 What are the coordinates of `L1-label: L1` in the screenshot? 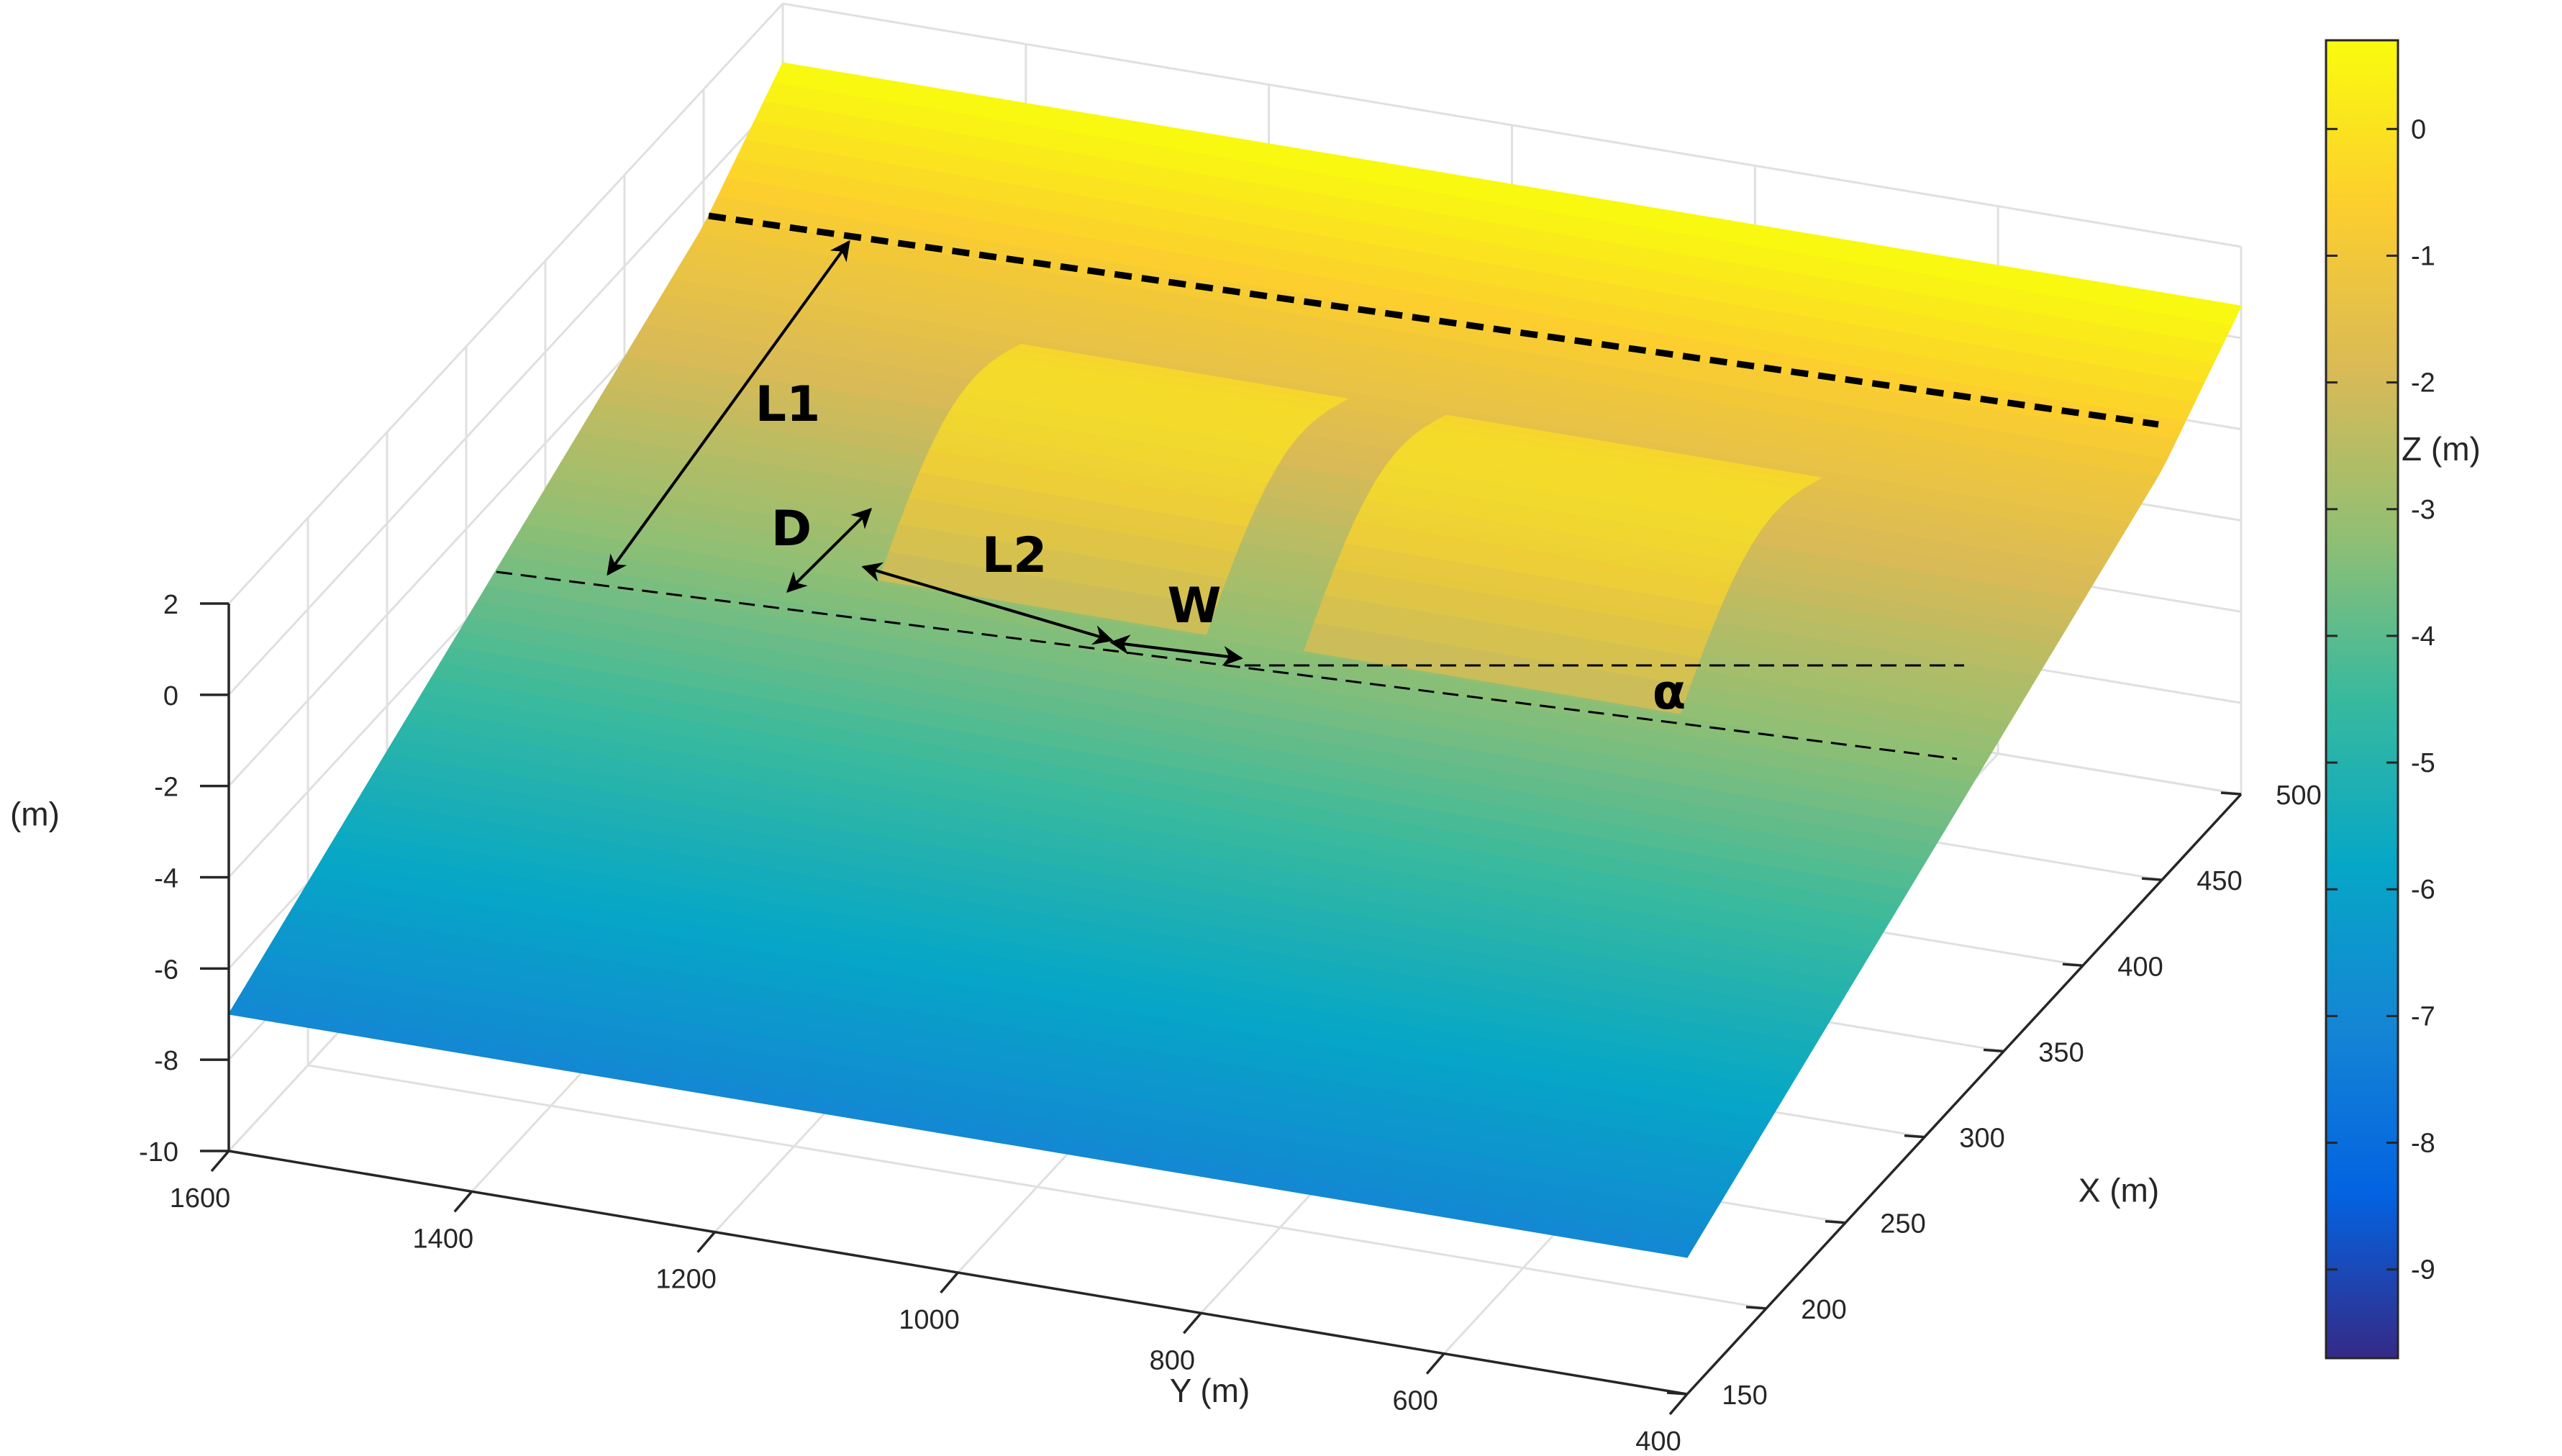 It's located at (788, 404).